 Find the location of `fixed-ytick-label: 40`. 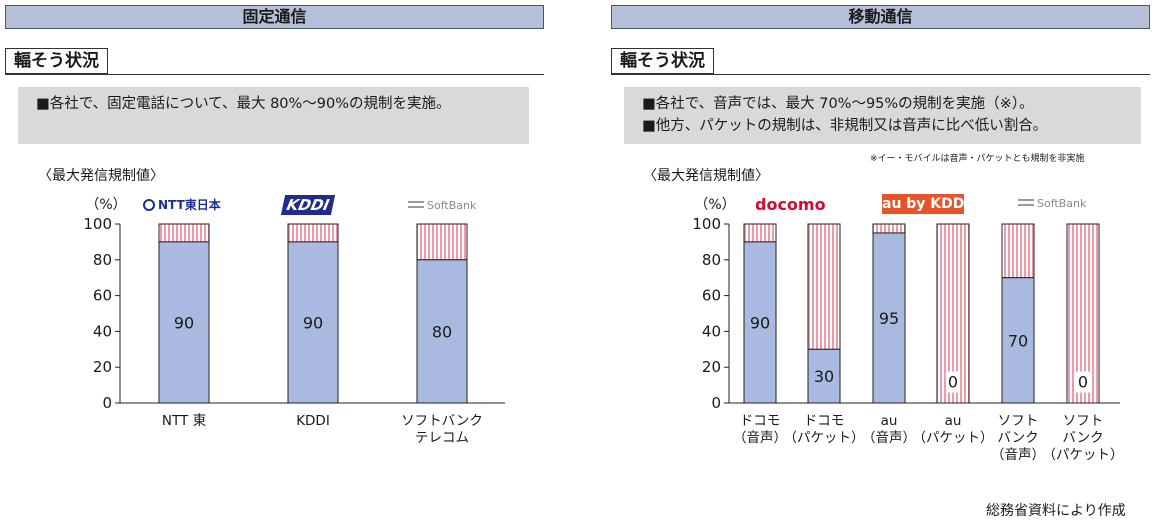

fixed-ytick-label: 40 is located at coordinates (102, 331).